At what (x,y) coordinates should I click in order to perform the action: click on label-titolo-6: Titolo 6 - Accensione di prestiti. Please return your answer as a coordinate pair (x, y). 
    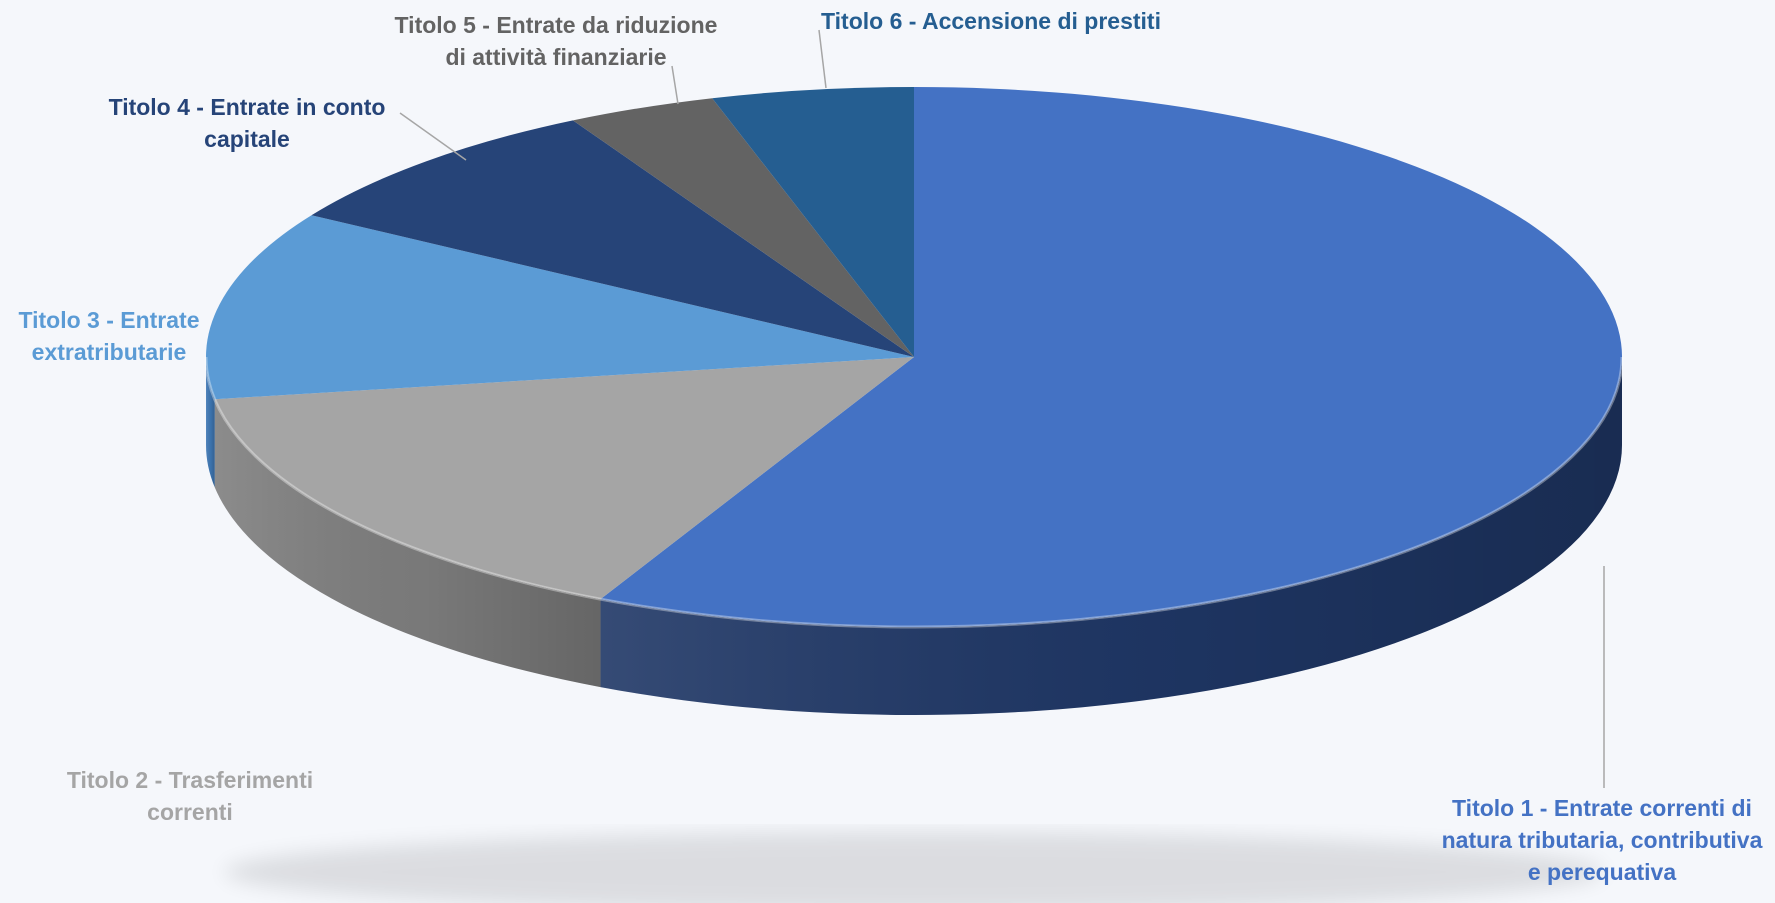
    Looking at the image, I should click on (991, 21).